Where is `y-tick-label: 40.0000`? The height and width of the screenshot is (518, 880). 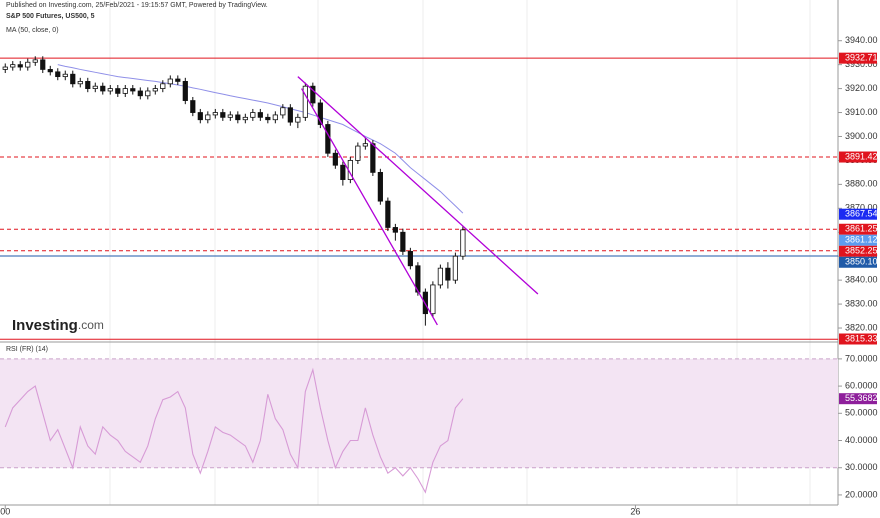 y-tick-label: 40.0000 is located at coordinates (861, 440).